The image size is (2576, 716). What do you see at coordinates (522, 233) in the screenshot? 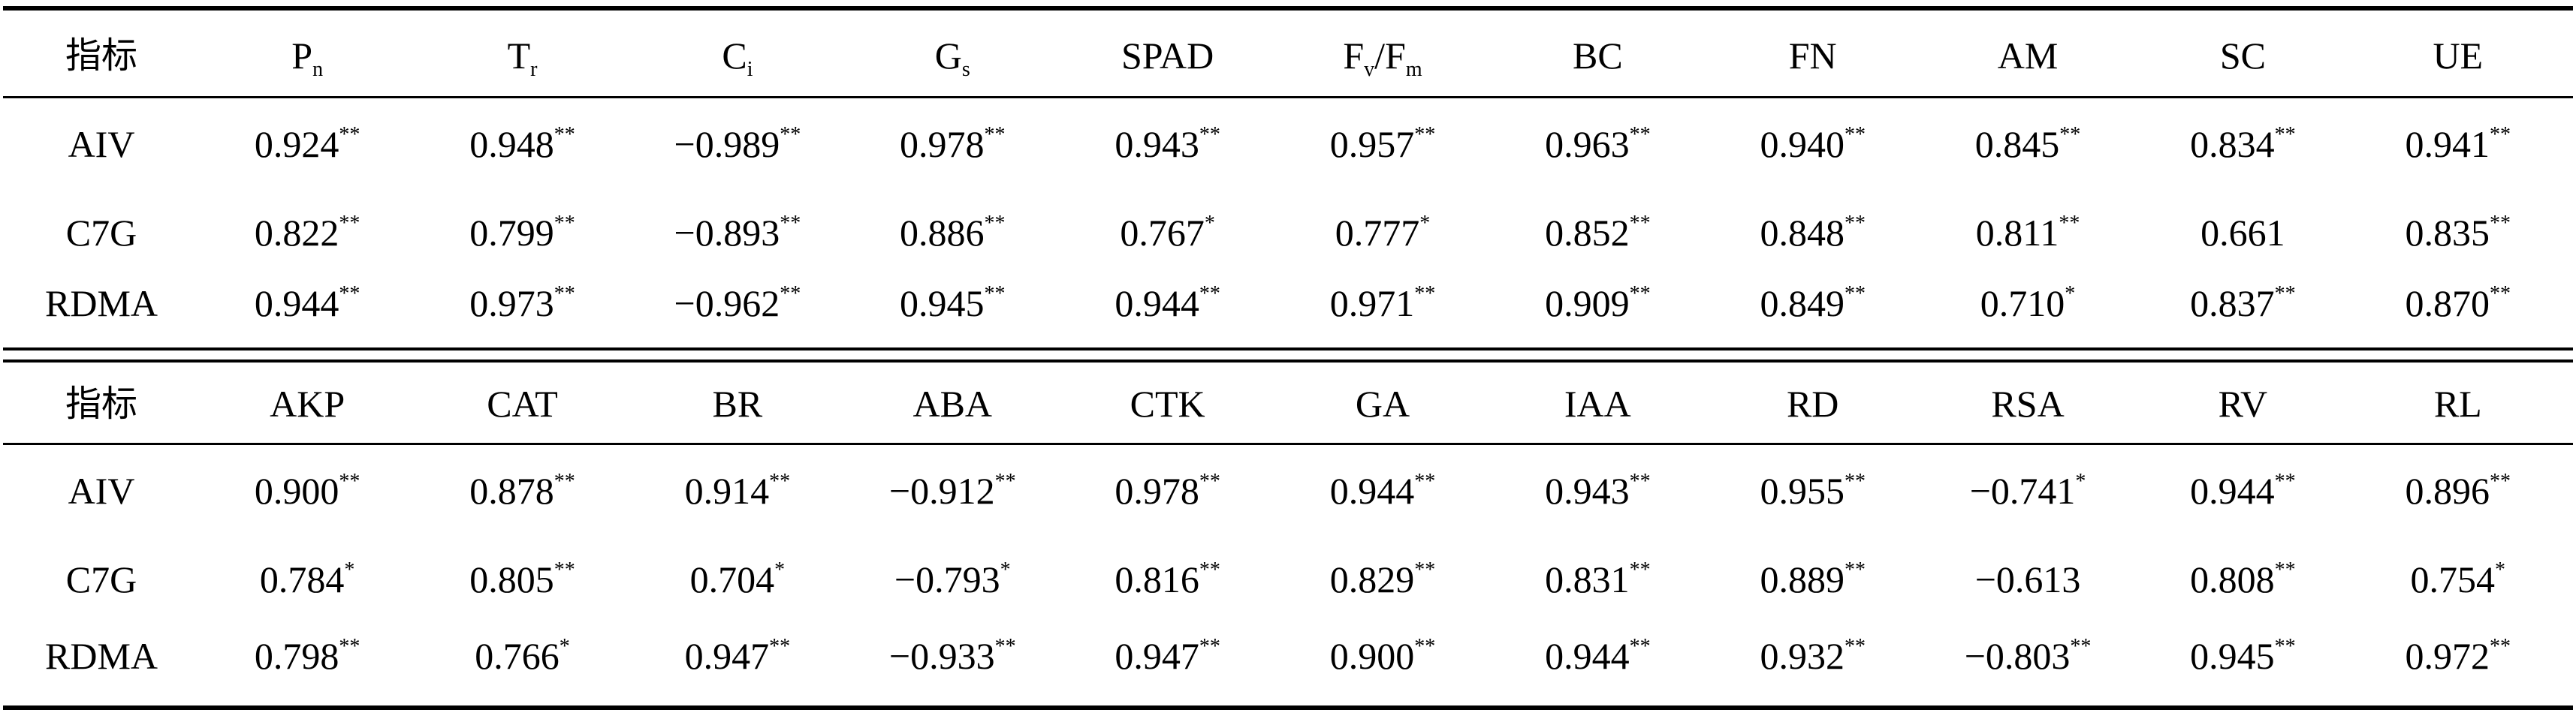
I see `table-cell: 0.799**` at bounding box center [522, 233].